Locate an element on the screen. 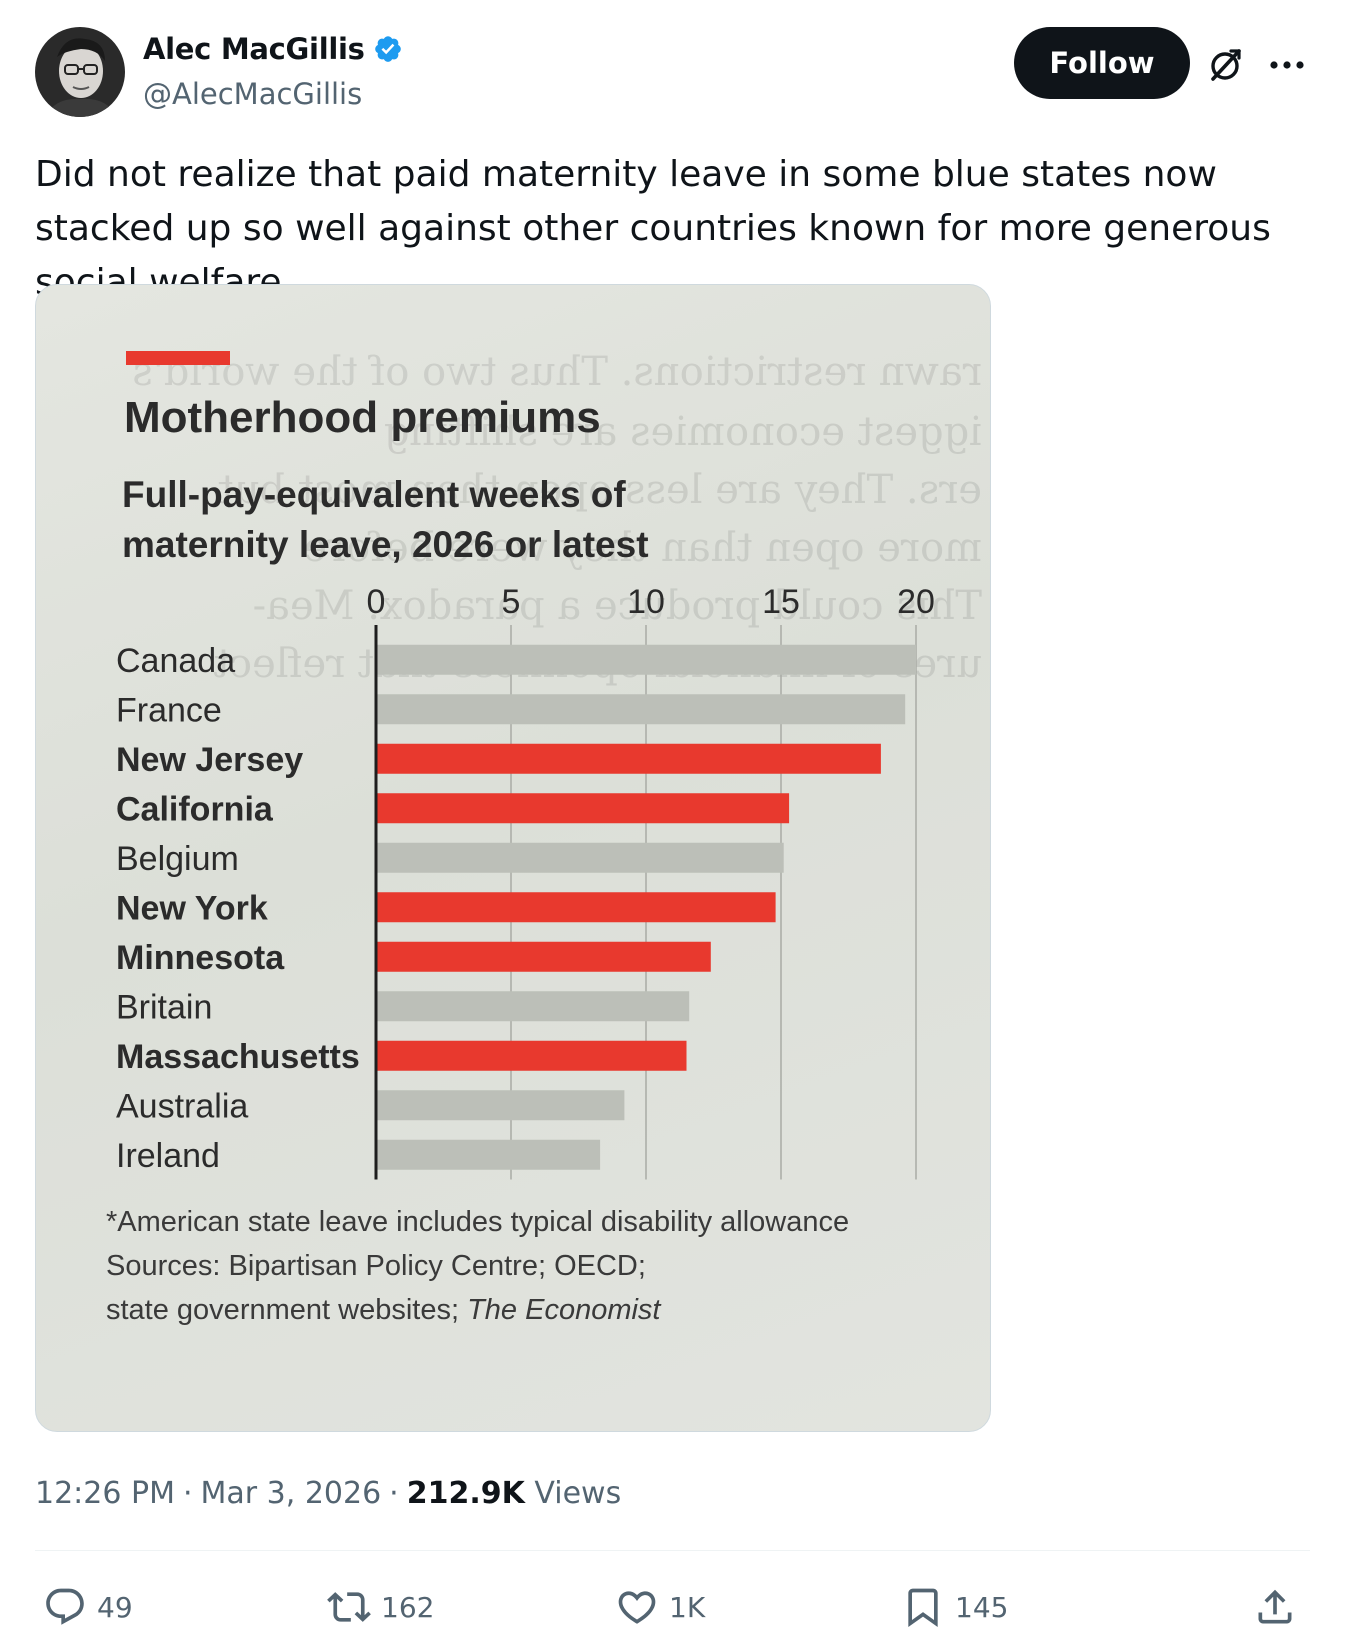 Image resolution: width=1347 pixels, height=1652 pixels. tweet-meta: 12:26 PM · Mar 3, 2026 · 212.9K Views is located at coordinates (328, 1493).